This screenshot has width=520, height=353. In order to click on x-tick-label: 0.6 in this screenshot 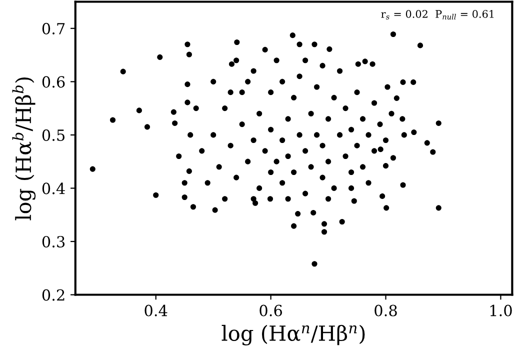, I will do `click(271, 310)`.